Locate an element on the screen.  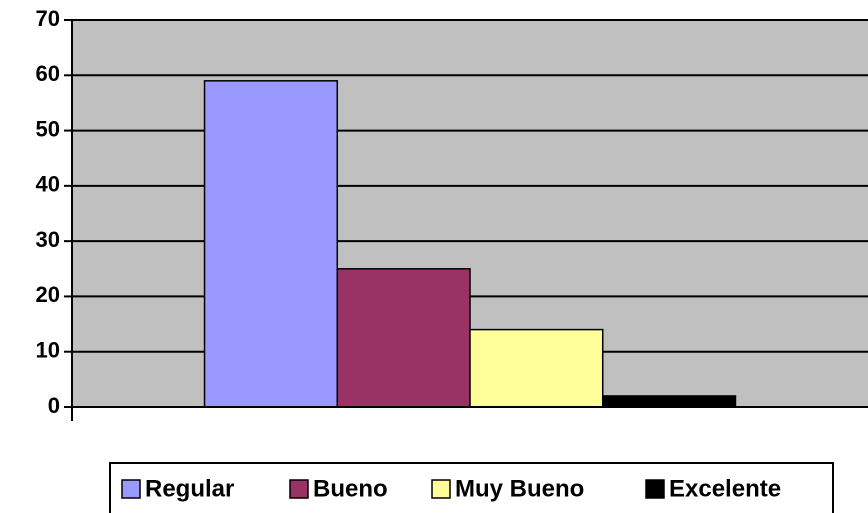
legend: Regular Bueno Muy Bueno Excelente is located at coordinates (451, 488).